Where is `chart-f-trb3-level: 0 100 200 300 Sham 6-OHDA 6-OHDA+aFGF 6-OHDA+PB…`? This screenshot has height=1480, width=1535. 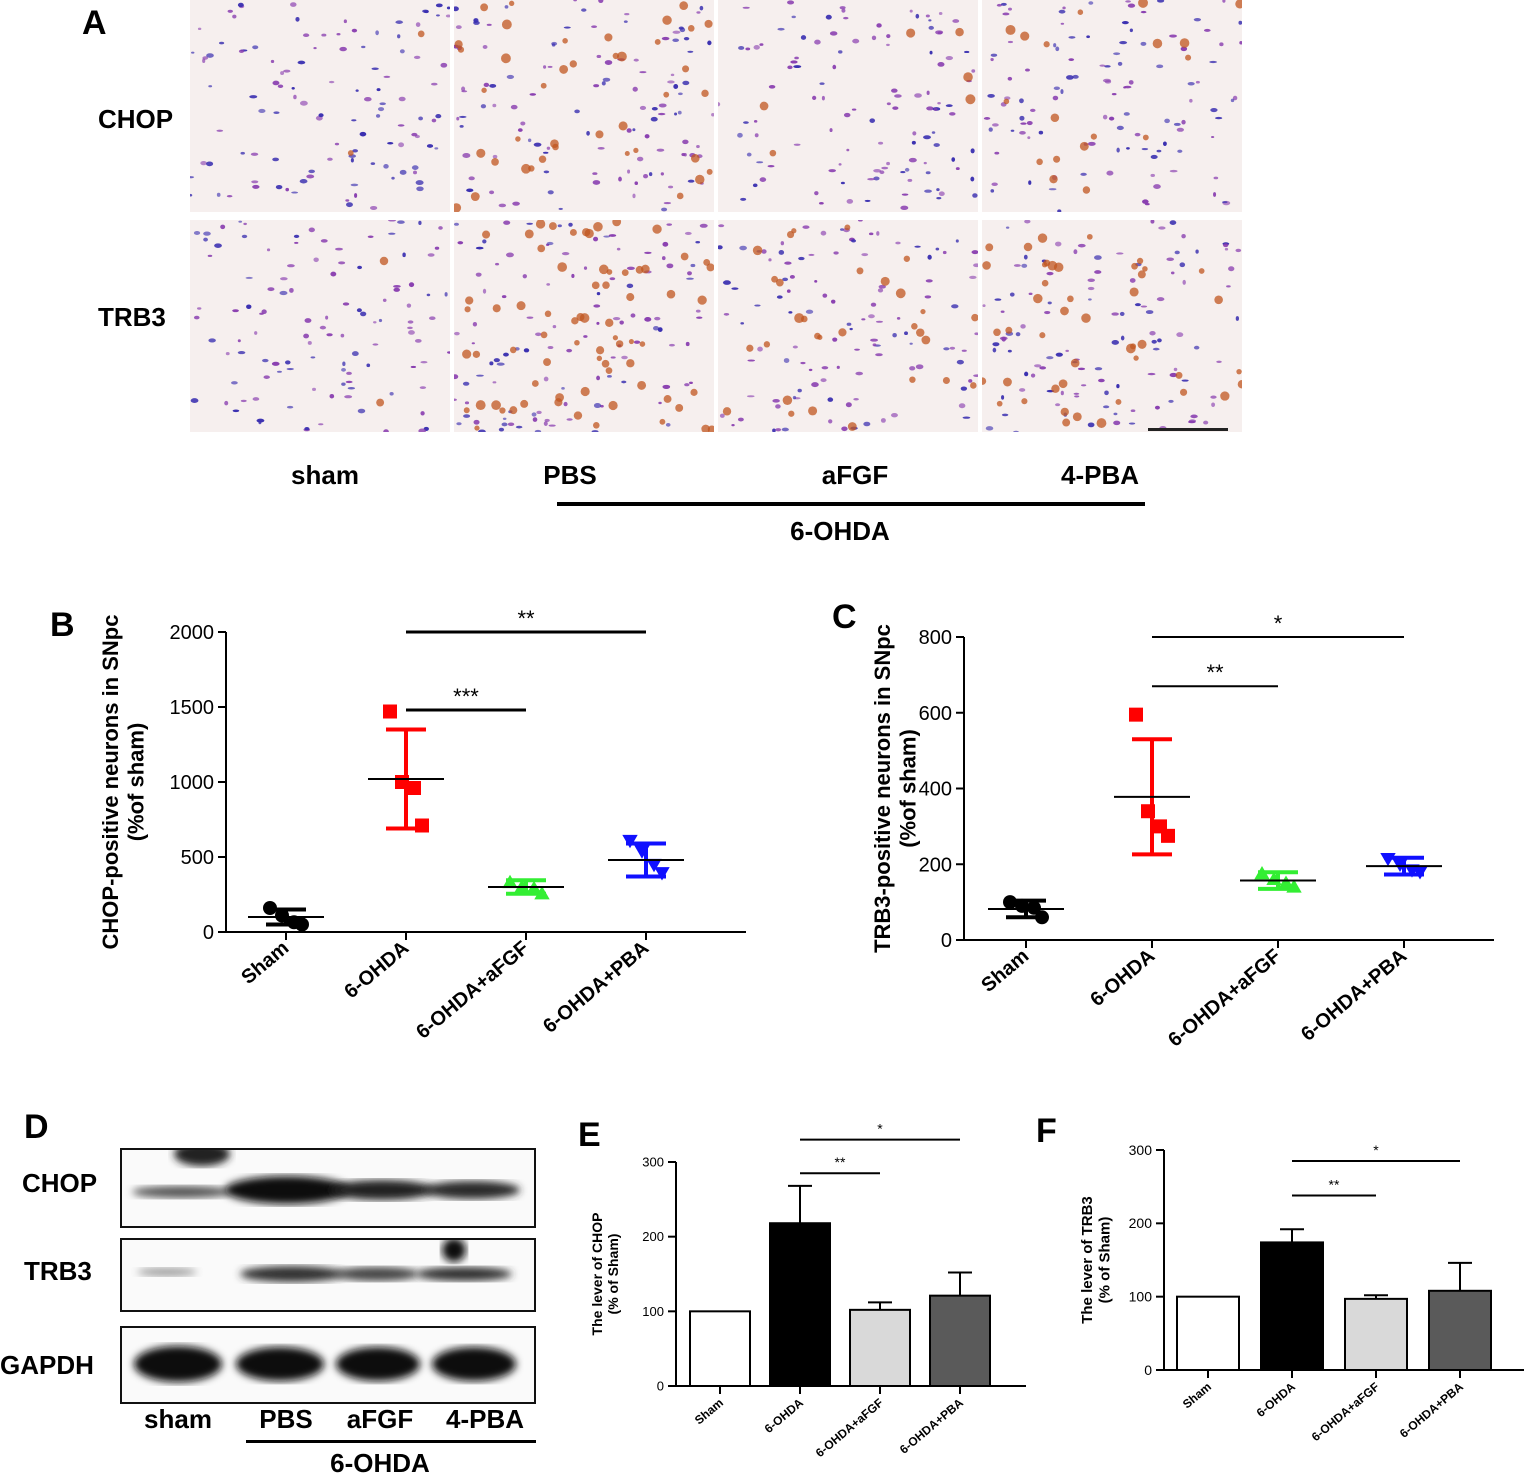 chart-f-trb3-level: 0 100 200 300 Sham 6-OHDA 6-OHDA+aFGF 6-OHDA+PB… is located at coordinates (1301, 1293).